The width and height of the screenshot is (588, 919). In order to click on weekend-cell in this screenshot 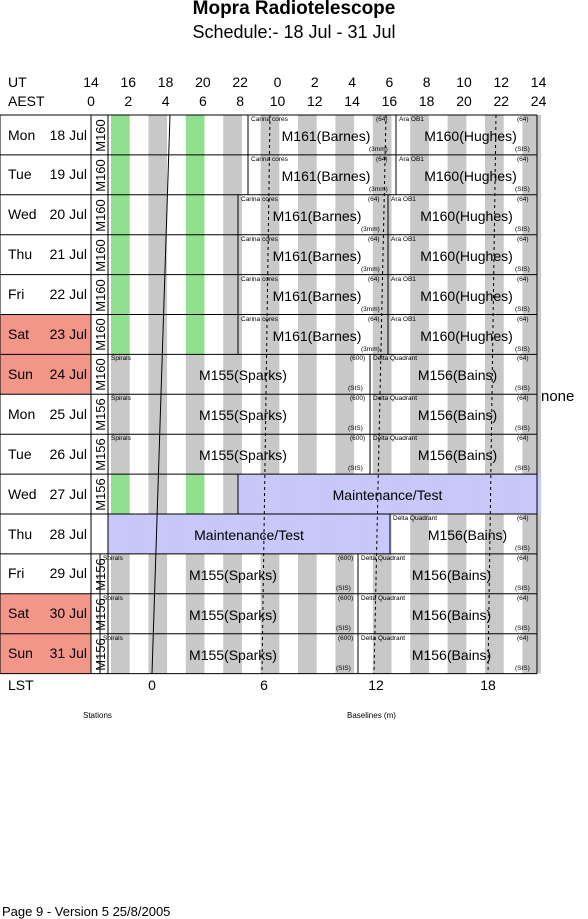, I will do `click(45, 334)`.